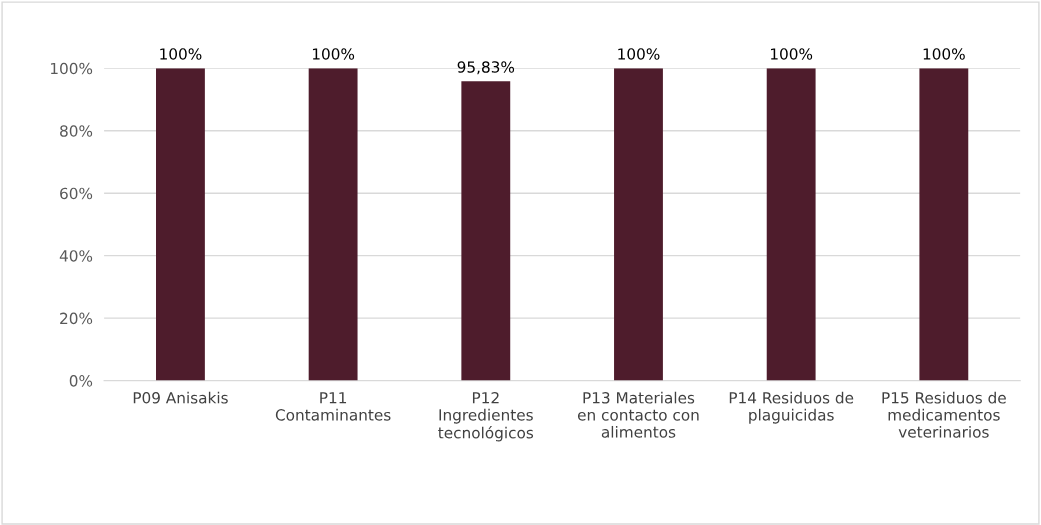 This screenshot has height=525, width=1041. I want to click on x-tick-label: P09 Anisakis, so click(180, 397).